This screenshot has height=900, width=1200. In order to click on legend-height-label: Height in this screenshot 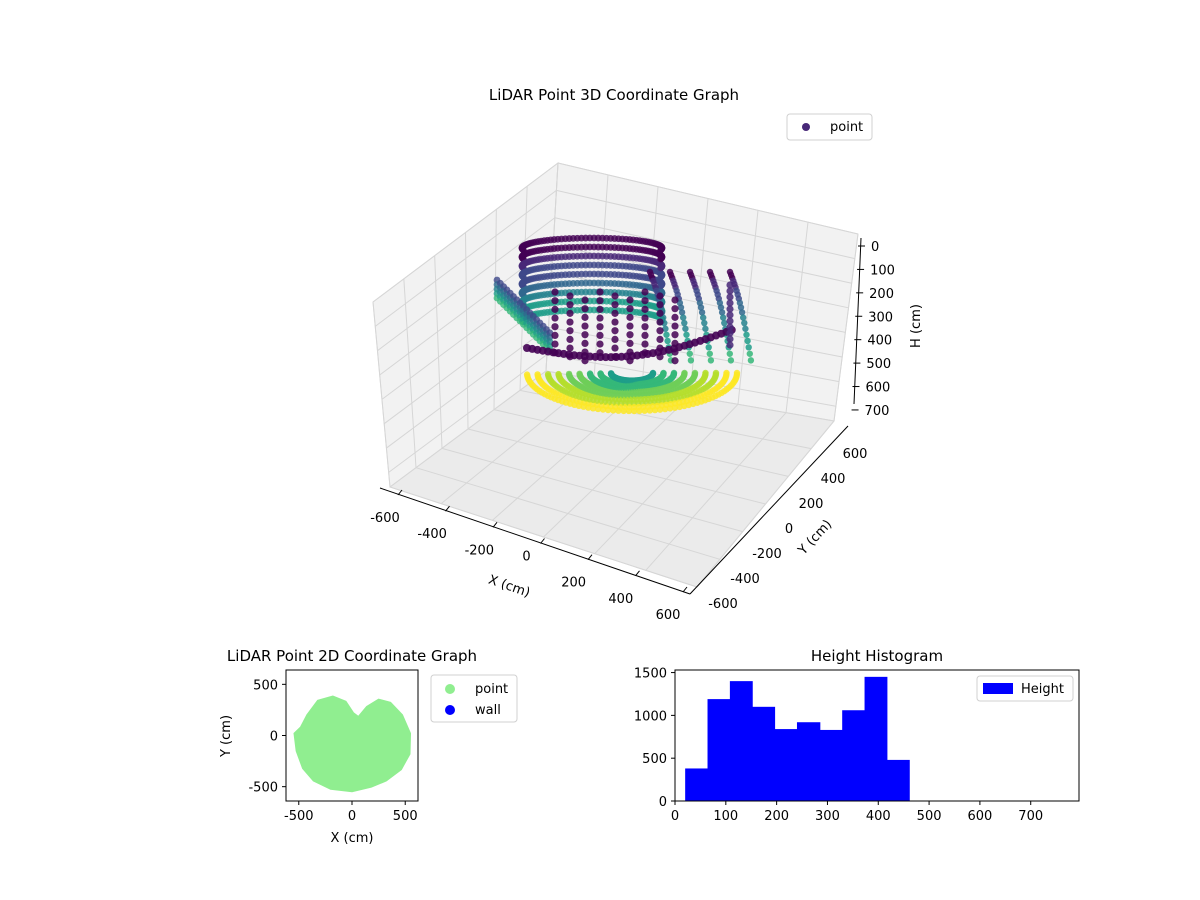, I will do `click(1042, 689)`.